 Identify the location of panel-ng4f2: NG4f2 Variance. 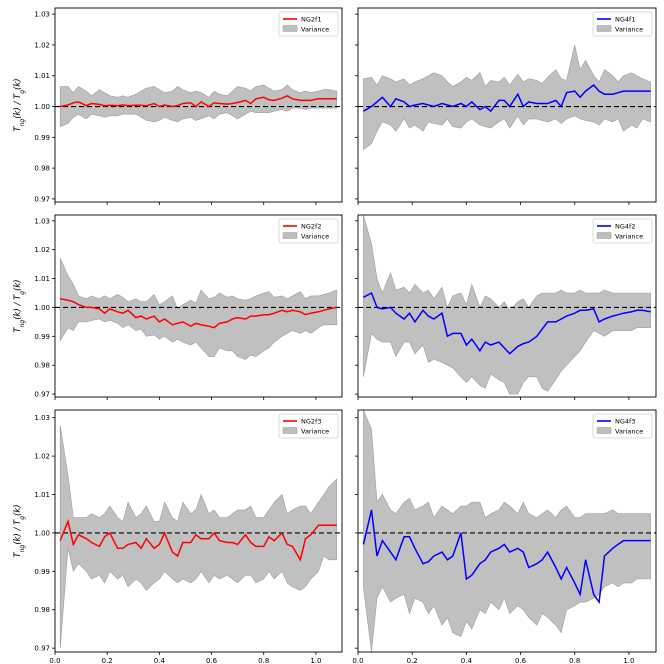
(506, 307).